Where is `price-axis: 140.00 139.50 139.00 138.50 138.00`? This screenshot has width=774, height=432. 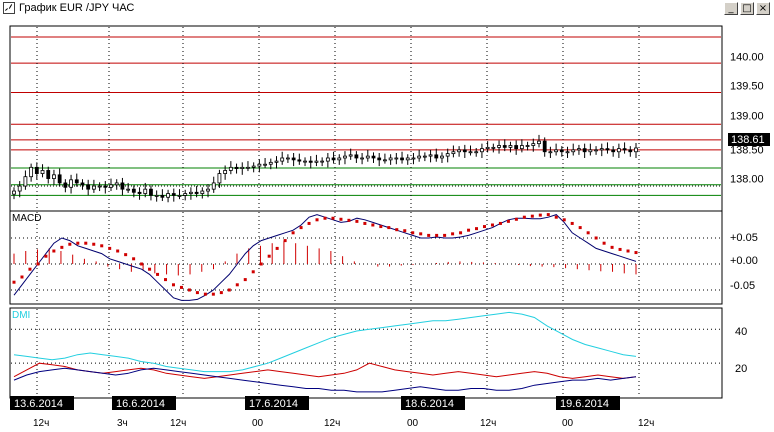 price-axis: 140.00 139.50 139.00 138.50 138.00 is located at coordinates (747, 119).